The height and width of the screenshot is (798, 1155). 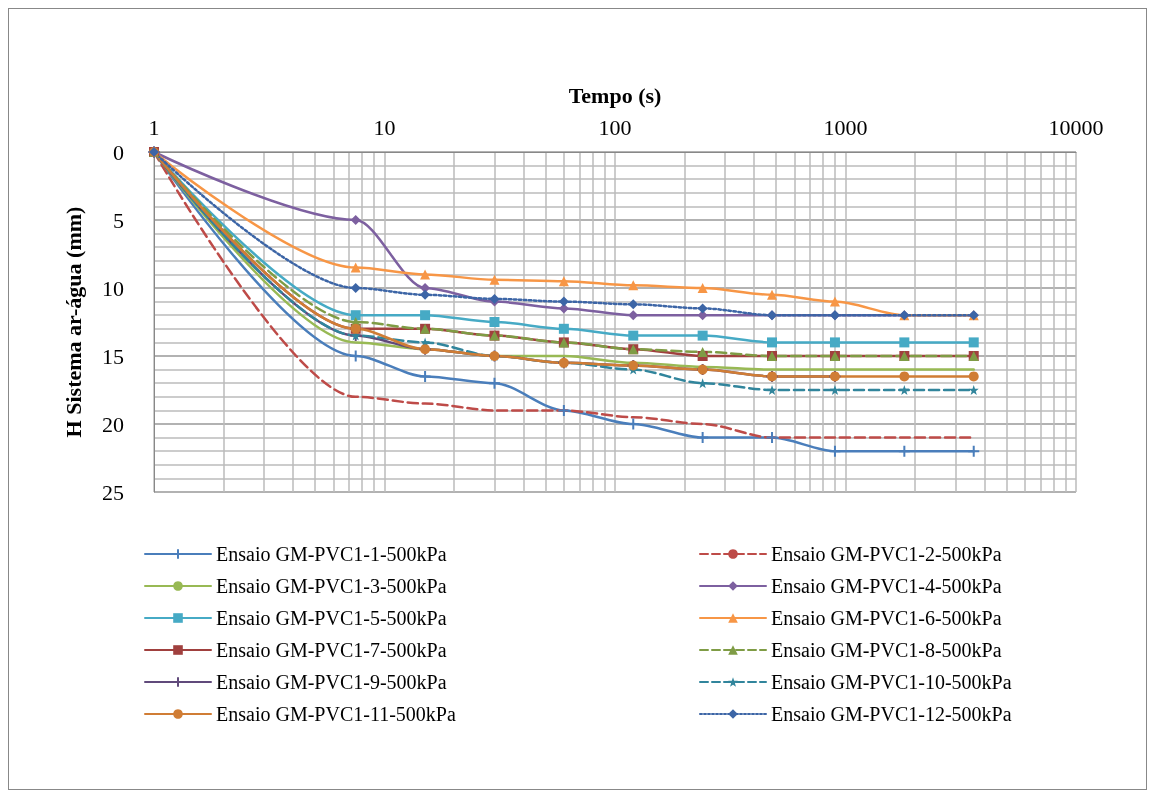 What do you see at coordinates (331, 586) in the screenshot?
I see `legend-label: Ensaio GM-PVC1-3-500kPa` at bounding box center [331, 586].